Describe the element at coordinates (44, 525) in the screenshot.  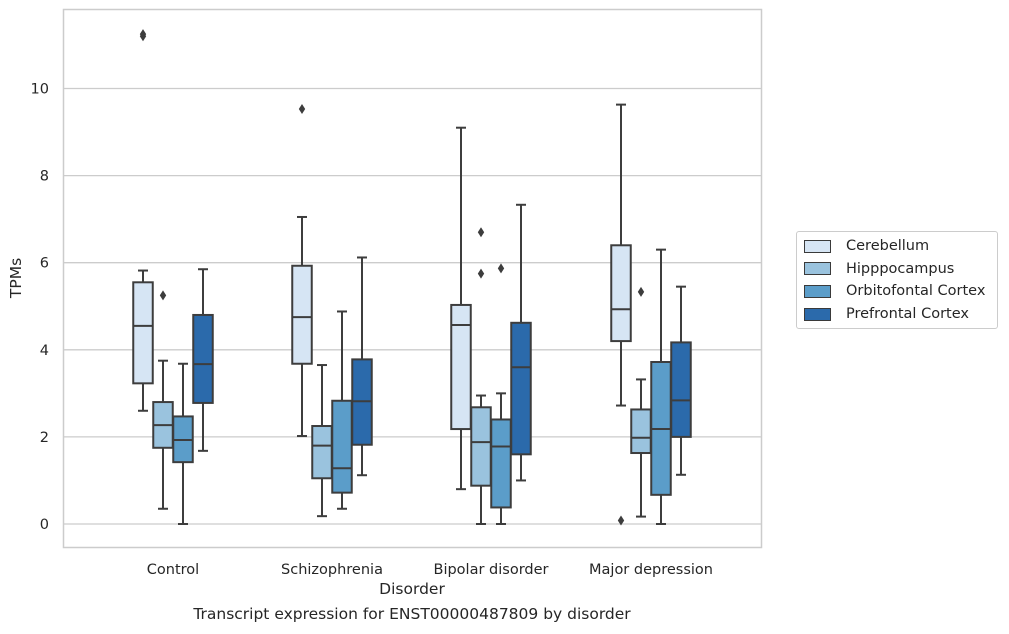
I see `y-tick-label: 0` at that location.